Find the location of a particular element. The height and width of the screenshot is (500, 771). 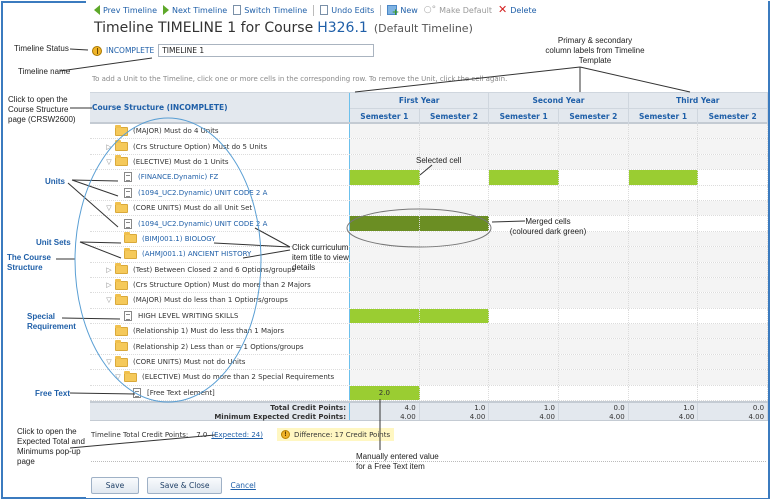

switch-timeline-button: Switch Timeline is located at coordinates (270, 10).